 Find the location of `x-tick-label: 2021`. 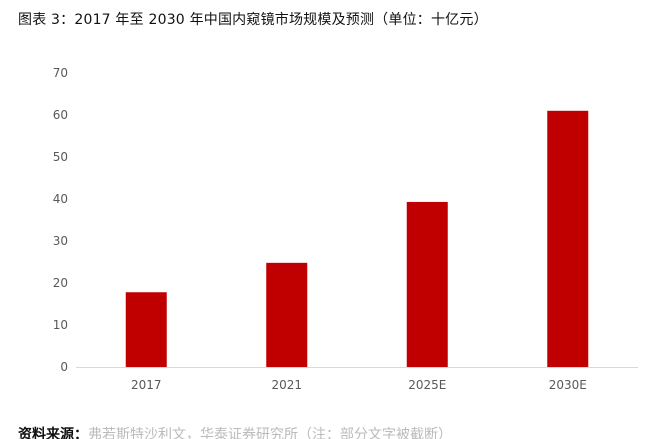

x-tick-label: 2021 is located at coordinates (286, 385).